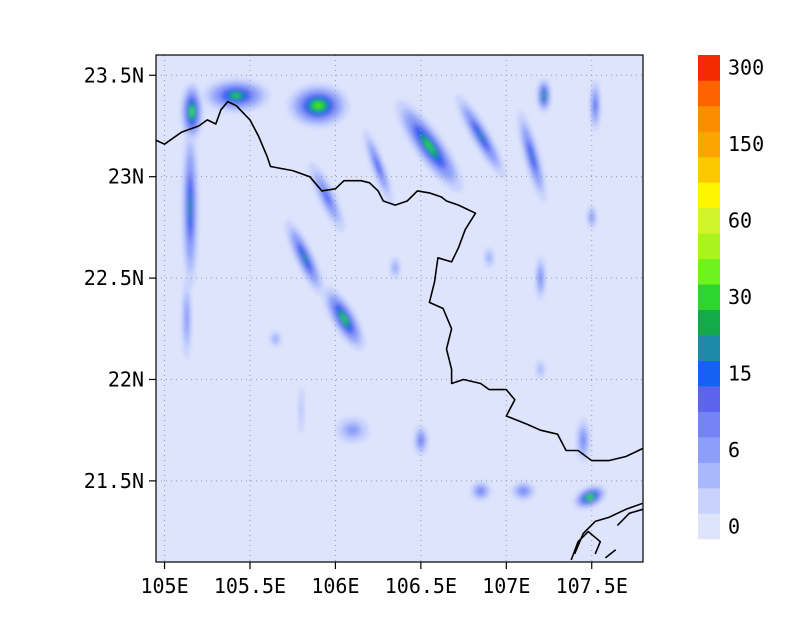  What do you see at coordinates (734, 526) in the screenshot?
I see `colorbar-label: 0` at bounding box center [734, 526].